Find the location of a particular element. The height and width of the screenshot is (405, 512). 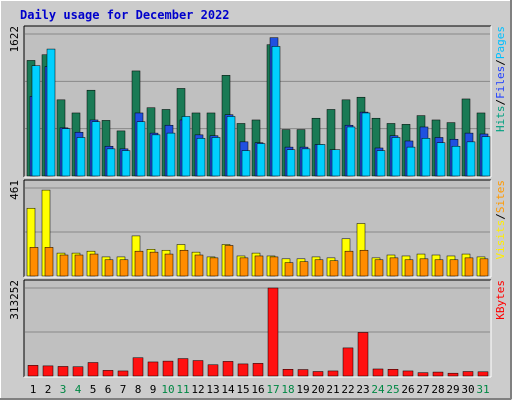

x-tick-label: 30 is located at coordinates (467, 389).